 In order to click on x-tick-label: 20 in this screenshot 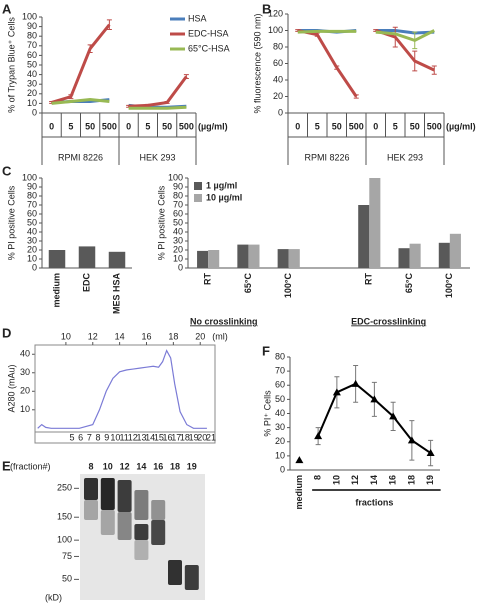, I will do `click(200, 336)`.